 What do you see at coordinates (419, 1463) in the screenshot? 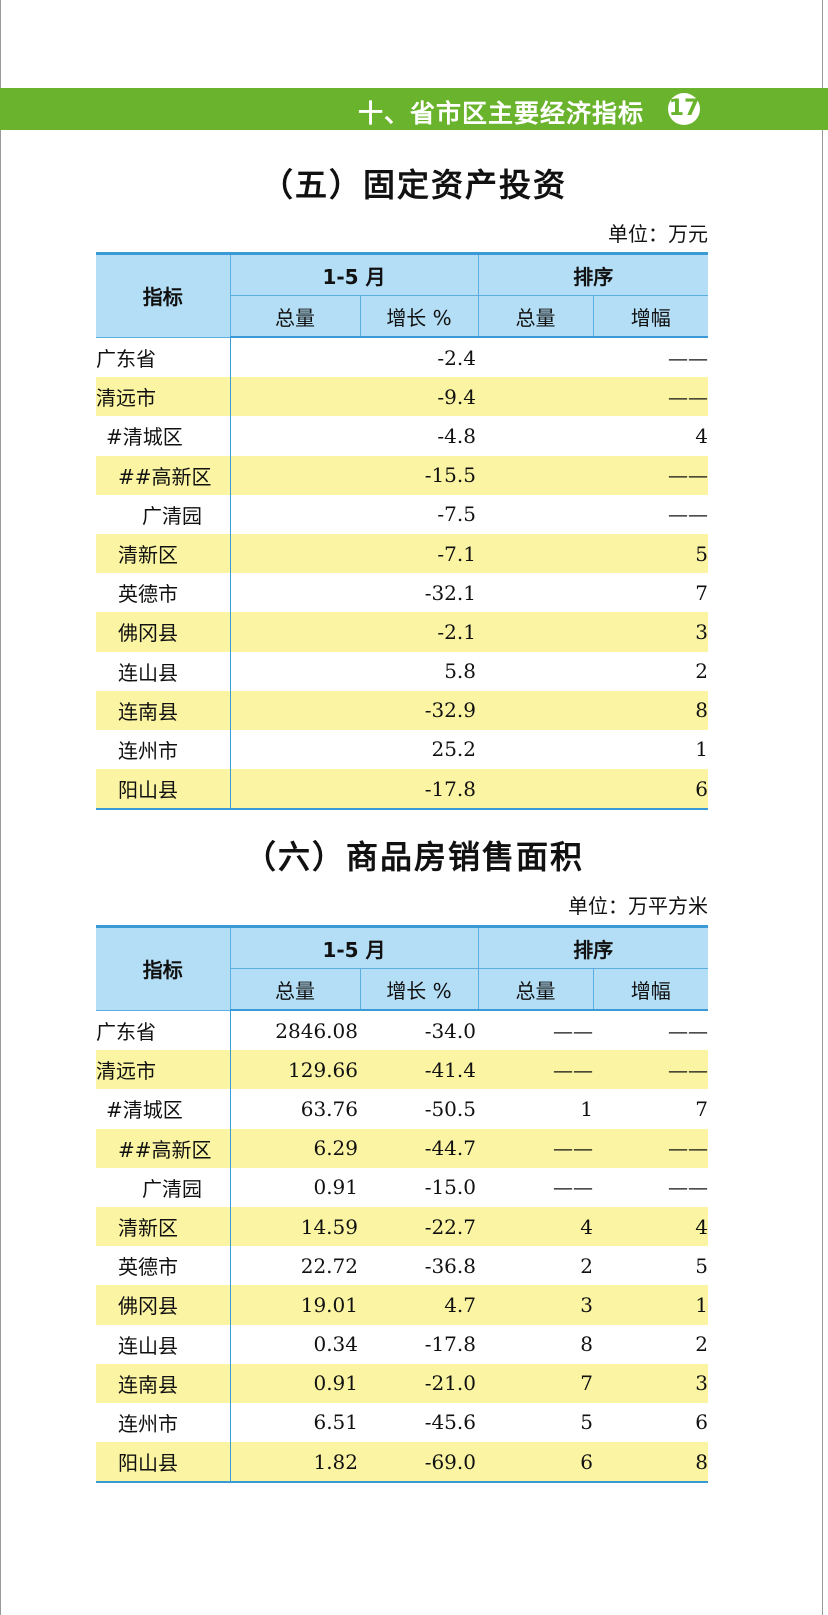
I see `cell-growth: -69.0` at bounding box center [419, 1463].